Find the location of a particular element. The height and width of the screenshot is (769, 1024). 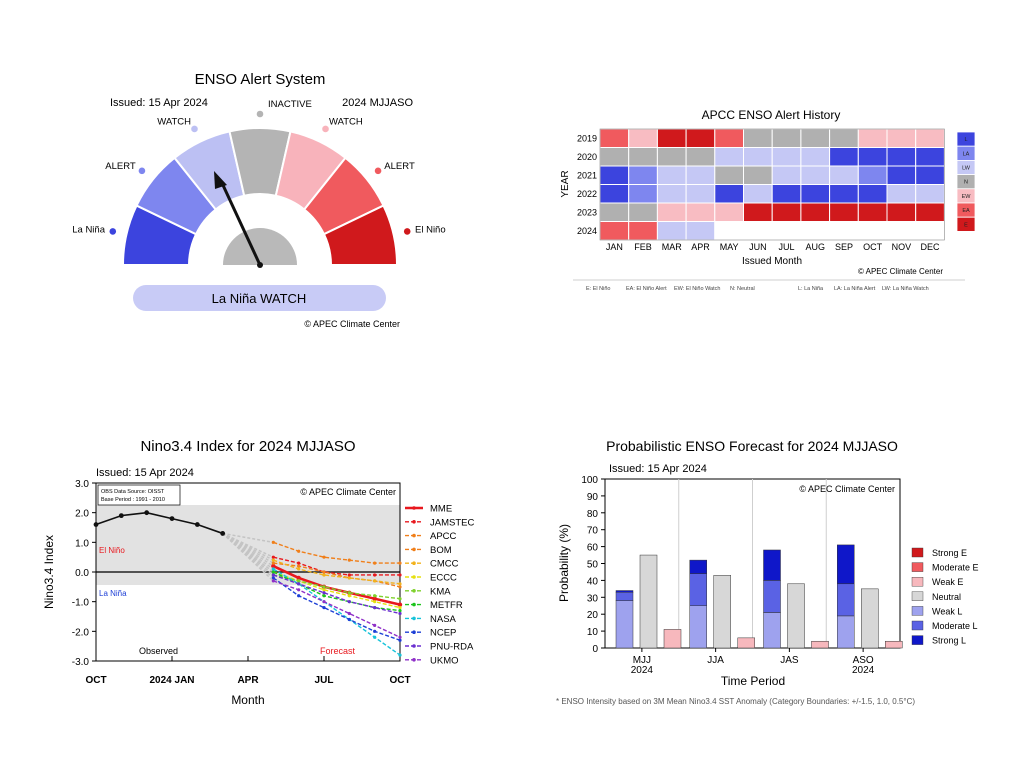

nino-legend-label: CMCC is located at coordinates (444, 564).